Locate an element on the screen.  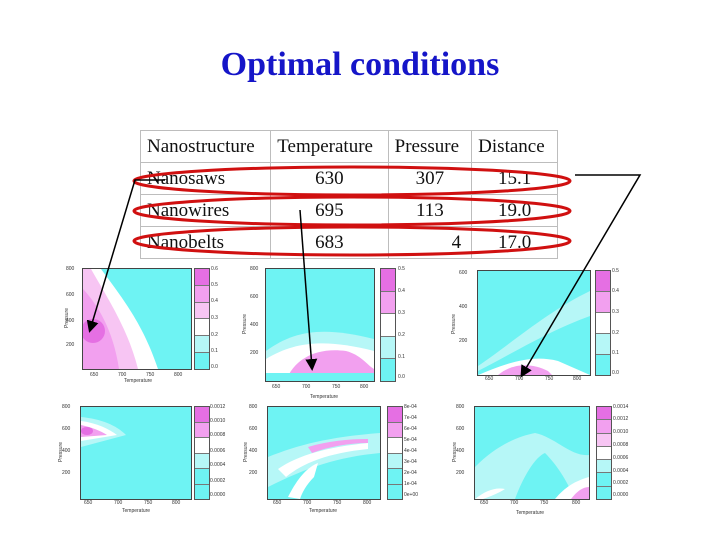
cell-temperature: 630 is located at coordinates (329, 178).